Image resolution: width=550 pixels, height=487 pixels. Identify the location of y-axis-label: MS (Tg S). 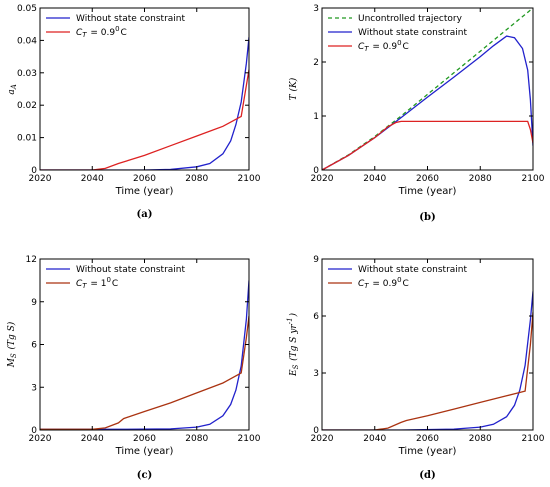
(12, 344).